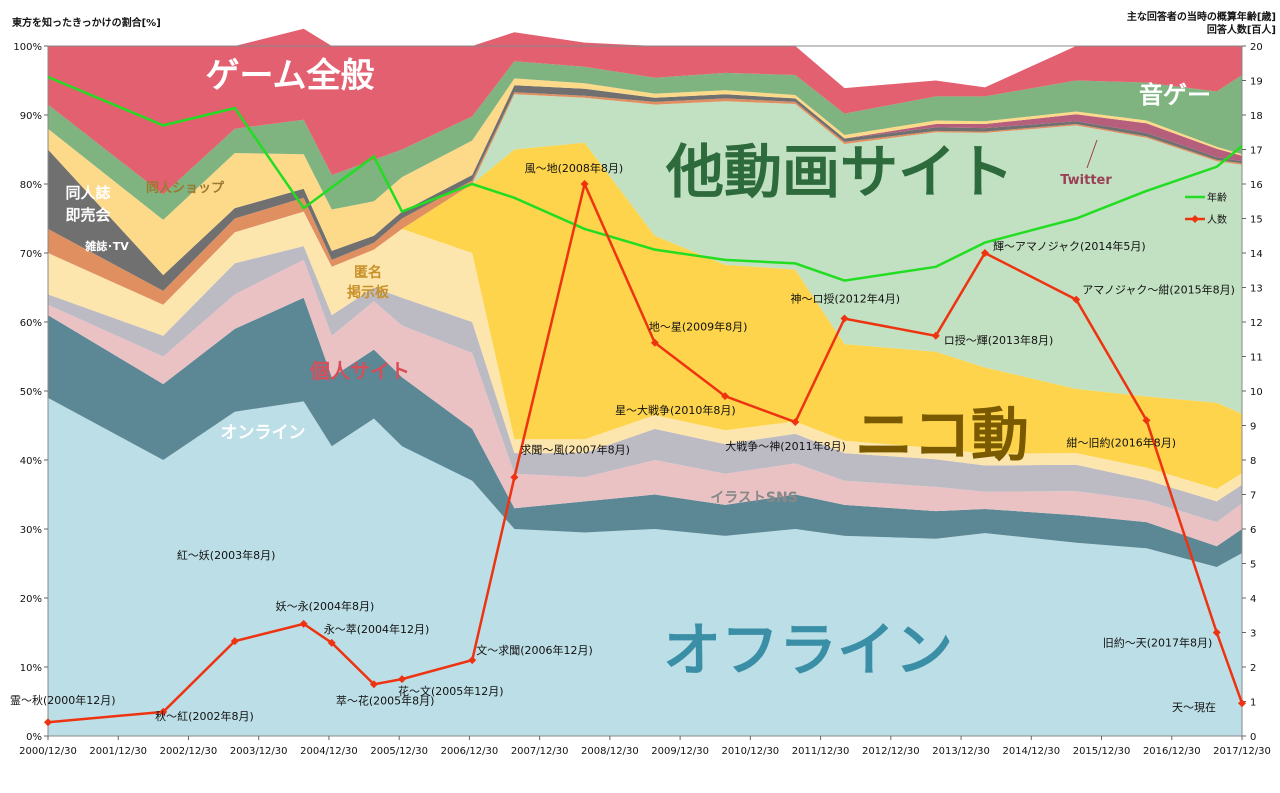 Image resolution: width=1280 pixels, height=793 pixels. I want to click on x-tick-label: 2007/12/30, so click(540, 751).